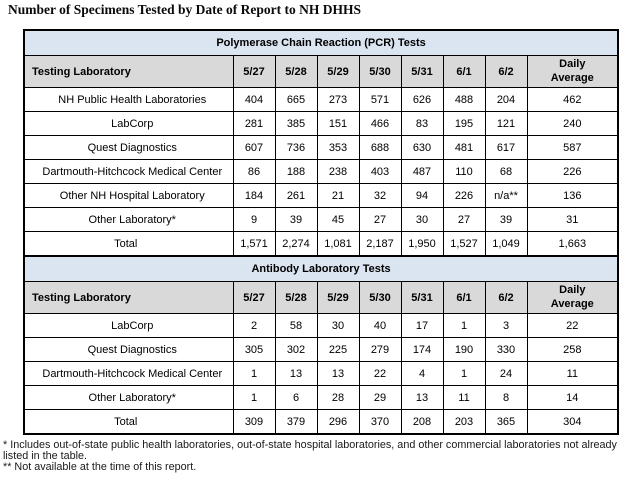 Image resolution: width=640 pixels, height=485 pixels. What do you see at coordinates (464, 297) in the screenshot?
I see `column-header-date: 6/1` at bounding box center [464, 297].